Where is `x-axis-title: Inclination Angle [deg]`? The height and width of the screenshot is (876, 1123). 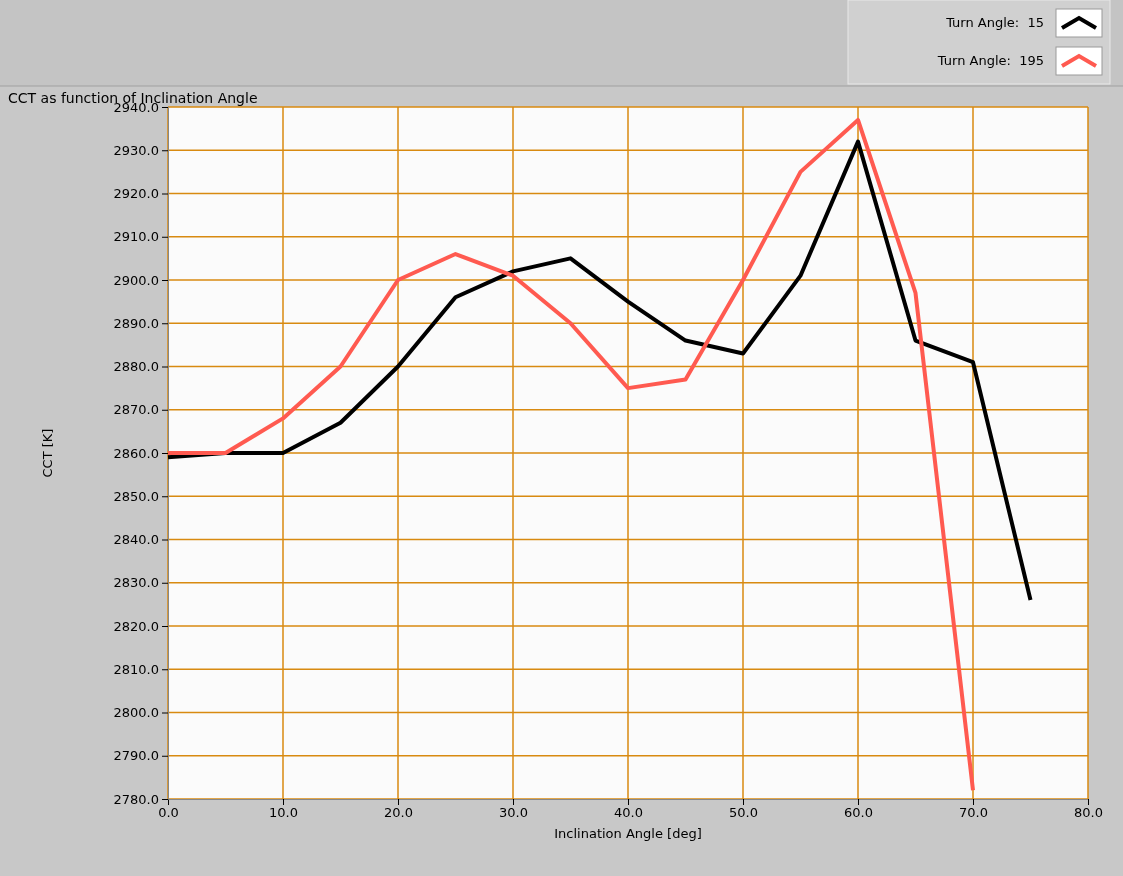
x-axis-title: Inclination Angle [deg] is located at coordinates (628, 833).